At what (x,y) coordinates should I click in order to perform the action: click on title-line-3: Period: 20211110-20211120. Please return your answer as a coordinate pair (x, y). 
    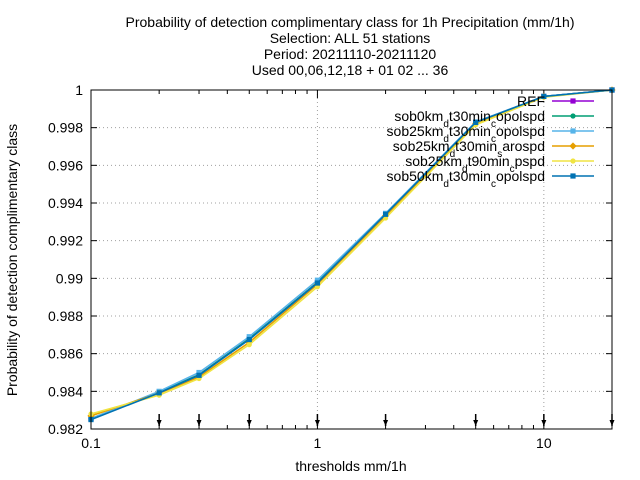
    Looking at the image, I should click on (350, 54).